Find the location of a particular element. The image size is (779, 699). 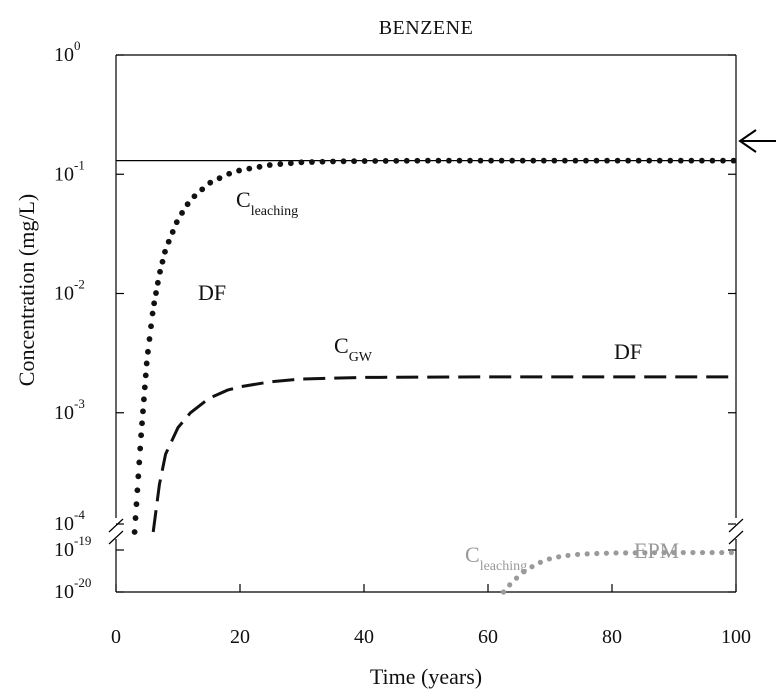

y-tick-label: 10⁻² is located at coordinates (69, 291).